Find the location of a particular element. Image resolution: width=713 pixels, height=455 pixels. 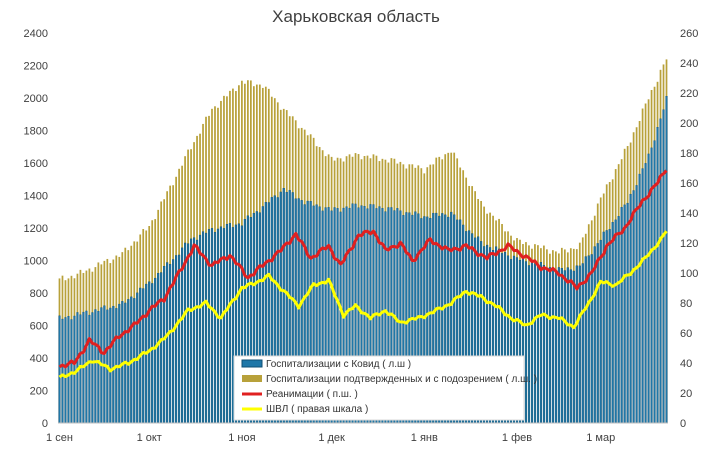

x-tick-label: 1 дек is located at coordinates (331, 438).